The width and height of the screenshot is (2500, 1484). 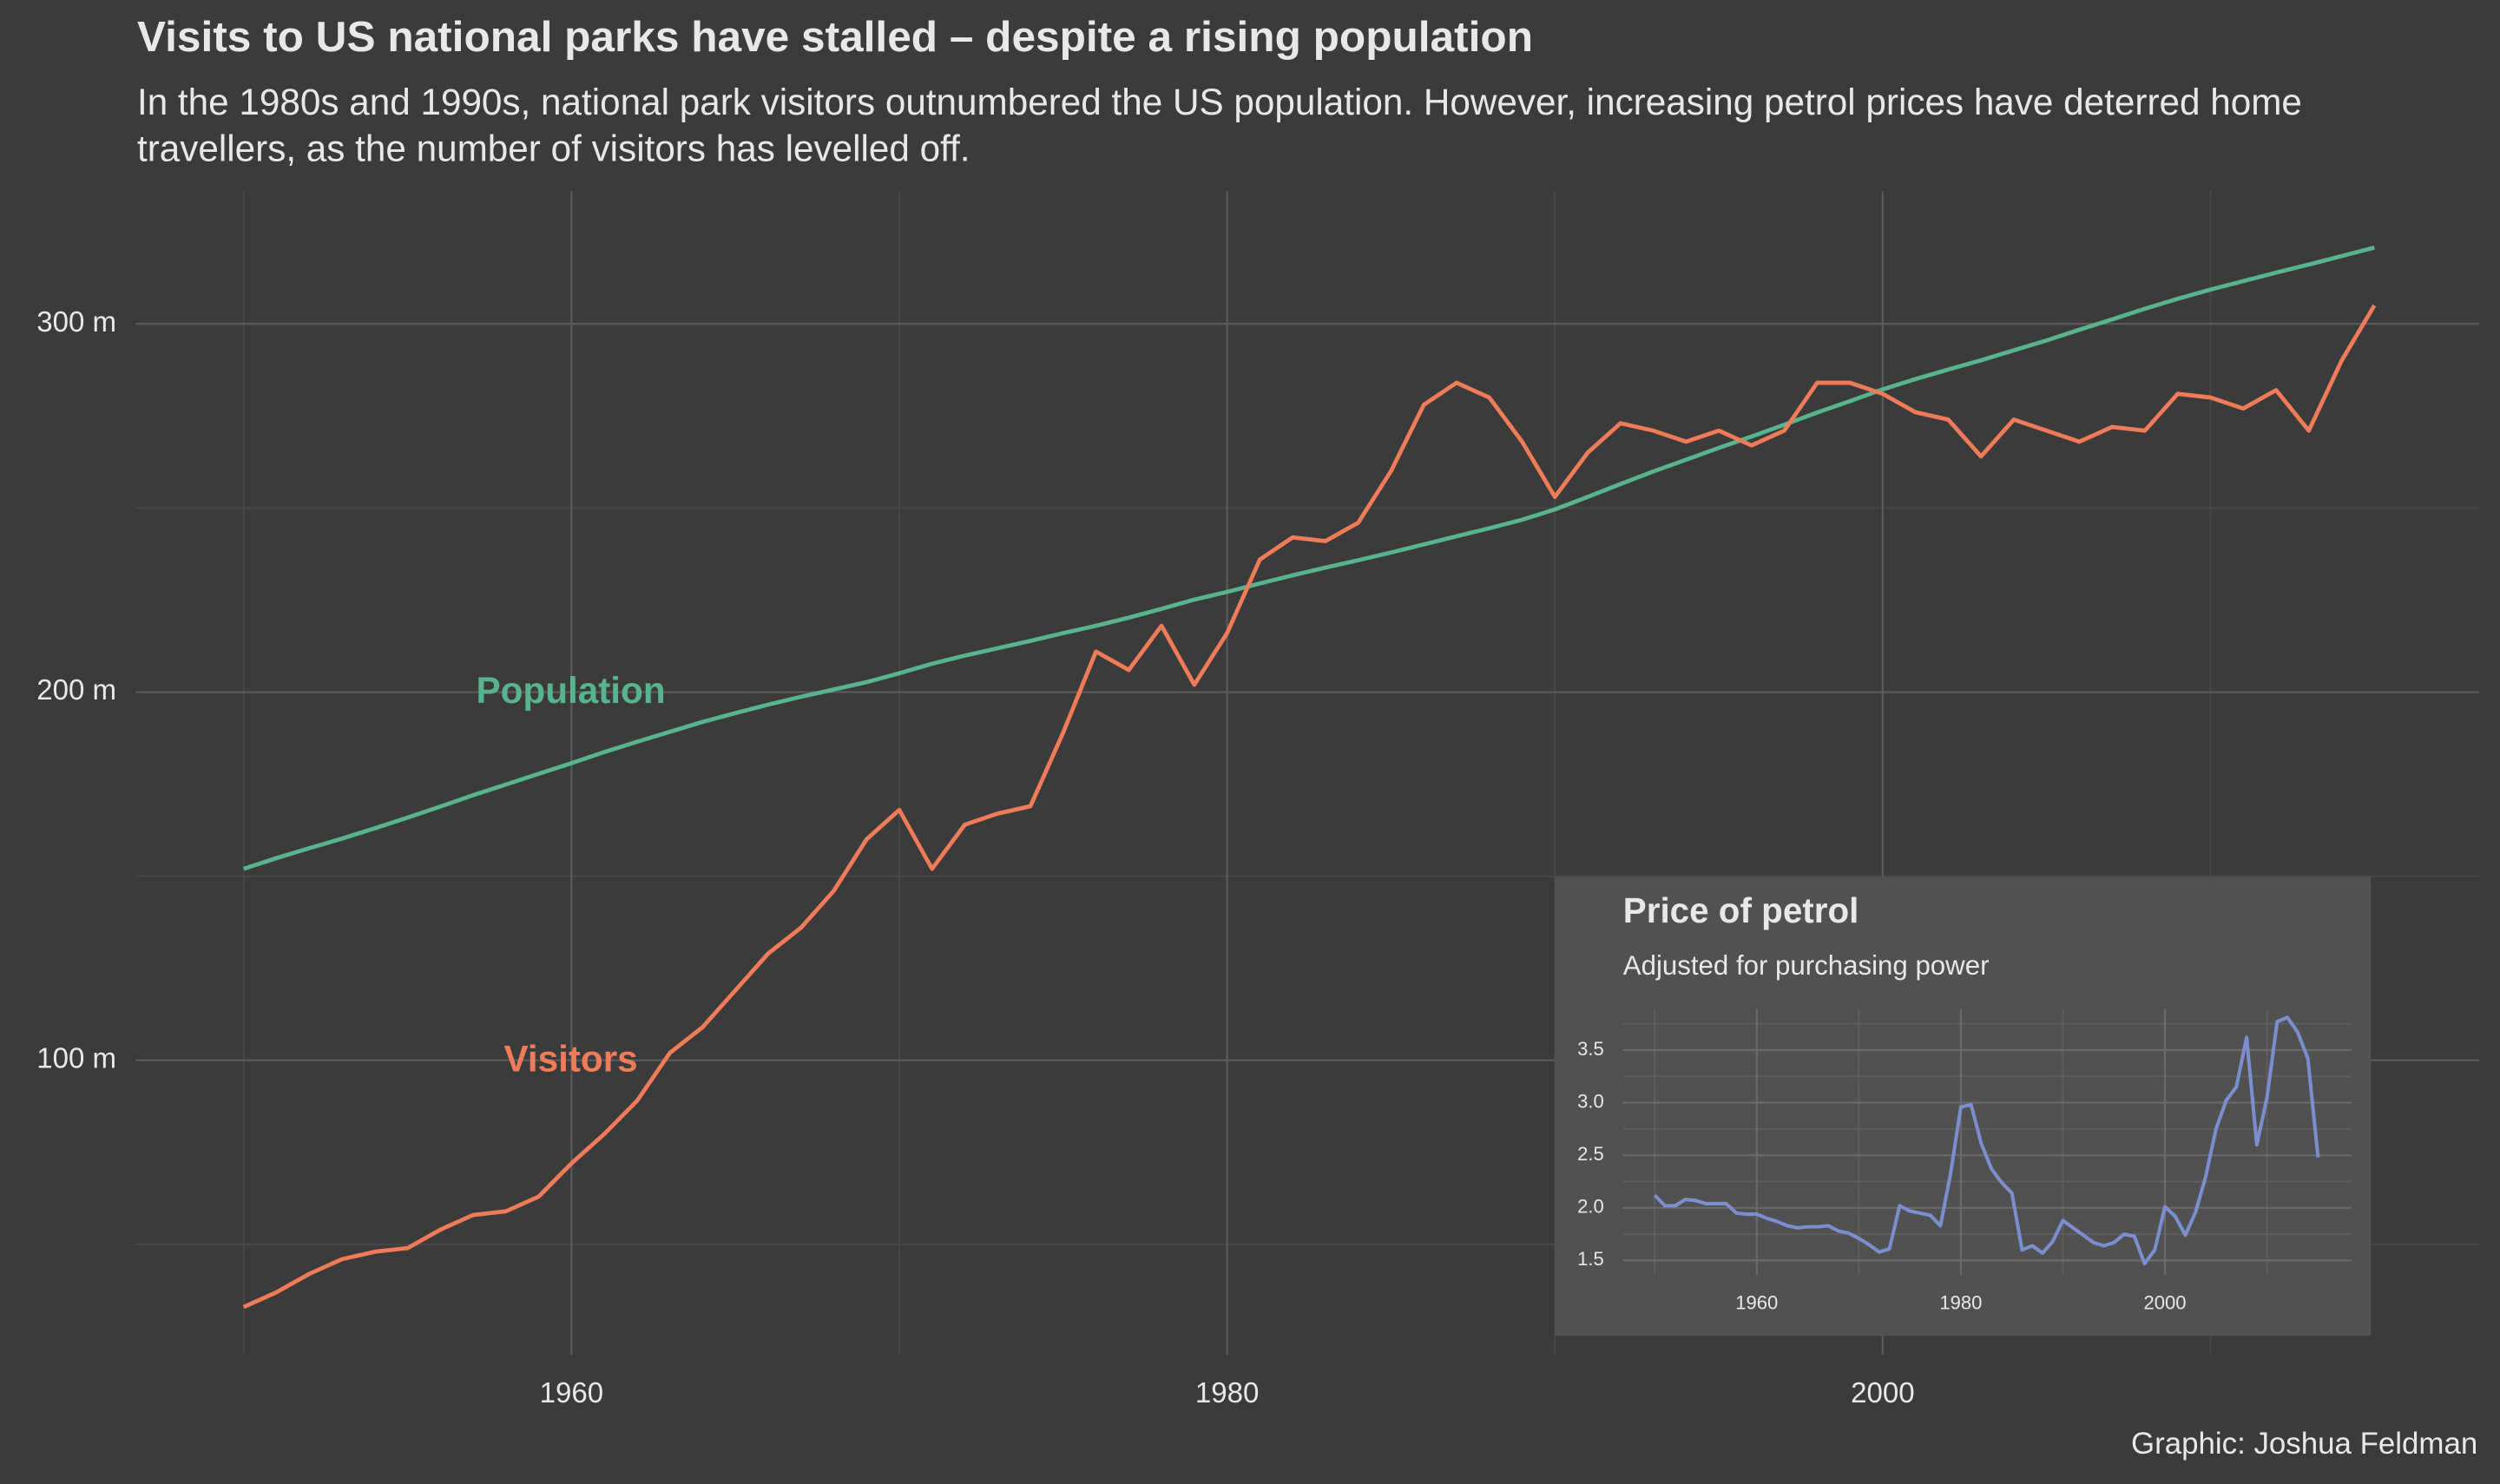 What do you see at coordinates (1590, 1259) in the screenshot?
I see `y-tick-label: 1.5` at bounding box center [1590, 1259].